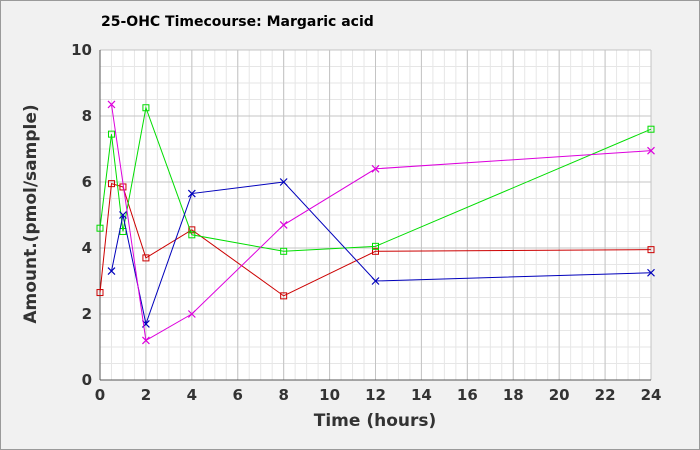 The width and height of the screenshot is (700, 450). I want to click on x-tick-label: 10, so click(329, 395).